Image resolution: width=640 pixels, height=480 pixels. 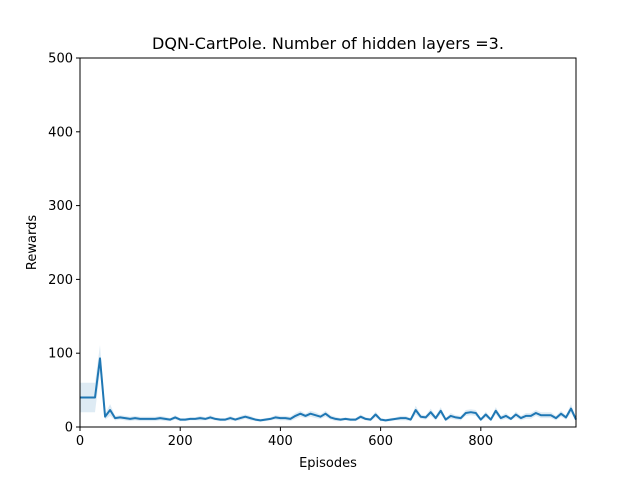 What do you see at coordinates (480, 441) in the screenshot?
I see `x-tick-label: 800` at bounding box center [480, 441].